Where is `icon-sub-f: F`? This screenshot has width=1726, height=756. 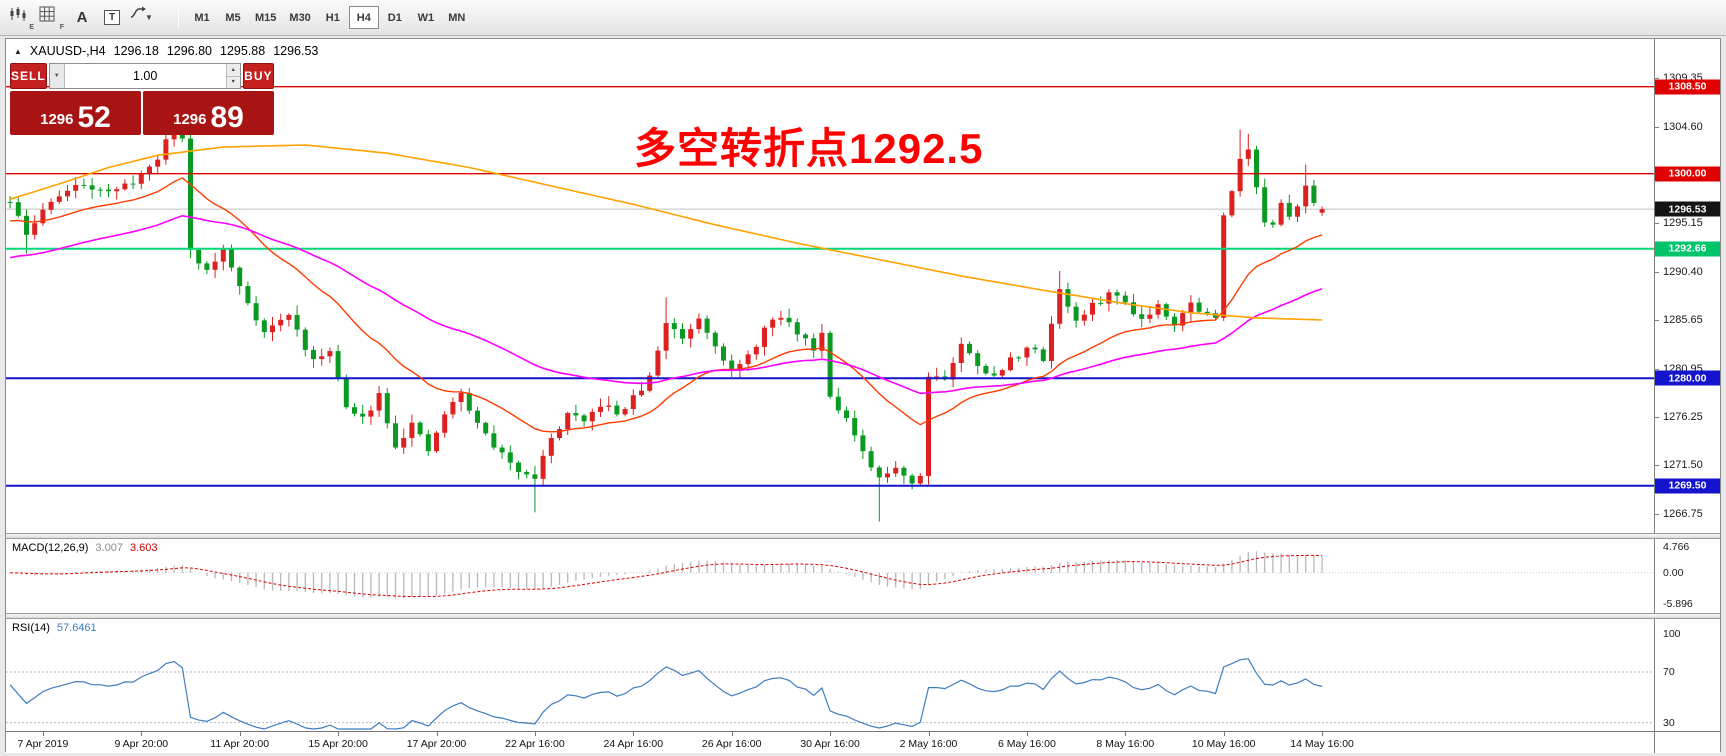 icon-sub-f: F is located at coordinates (61, 27).